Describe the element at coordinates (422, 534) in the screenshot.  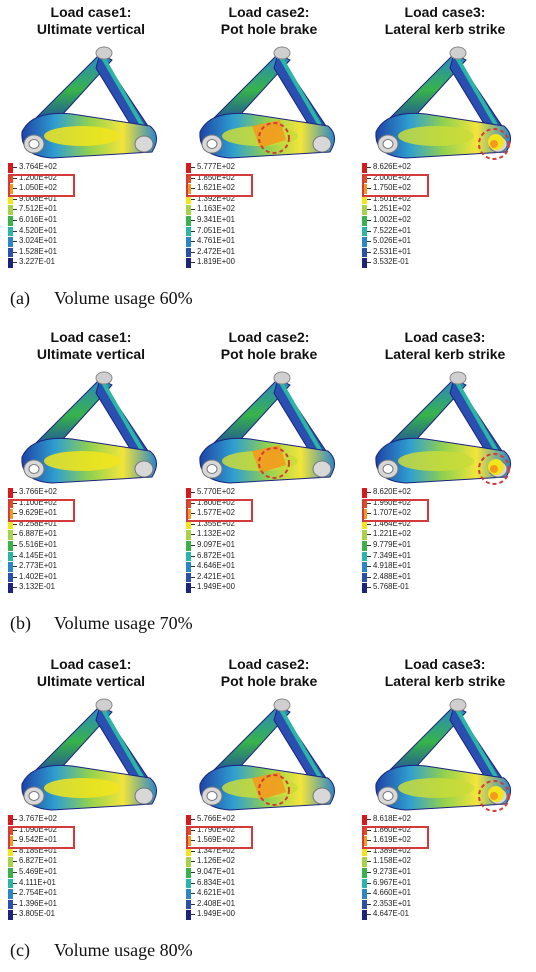
I see `legend-entry: 1.221E+02` at that location.